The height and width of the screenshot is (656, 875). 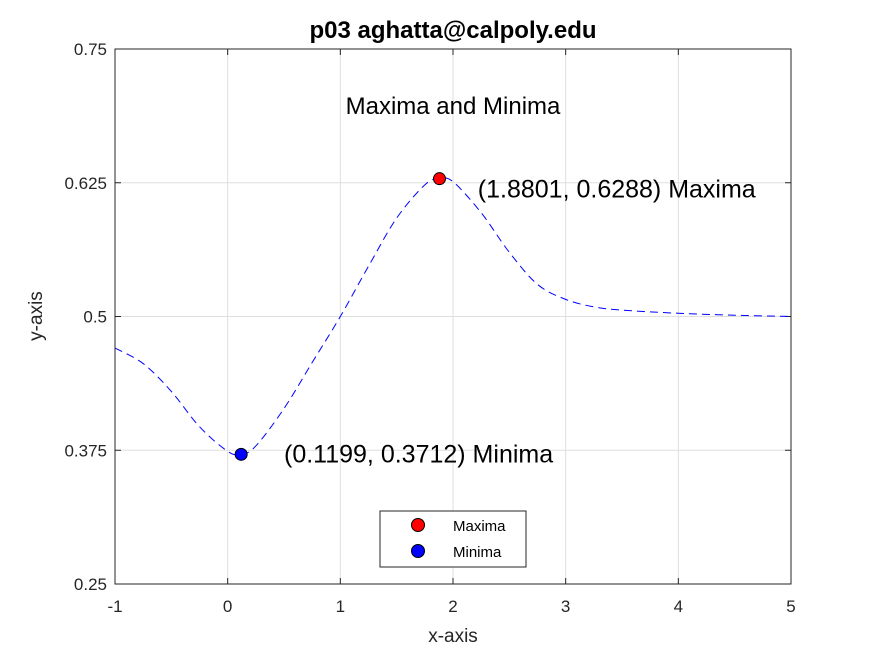 What do you see at coordinates (452, 606) in the screenshot?
I see `x-tick-label: 2` at bounding box center [452, 606].